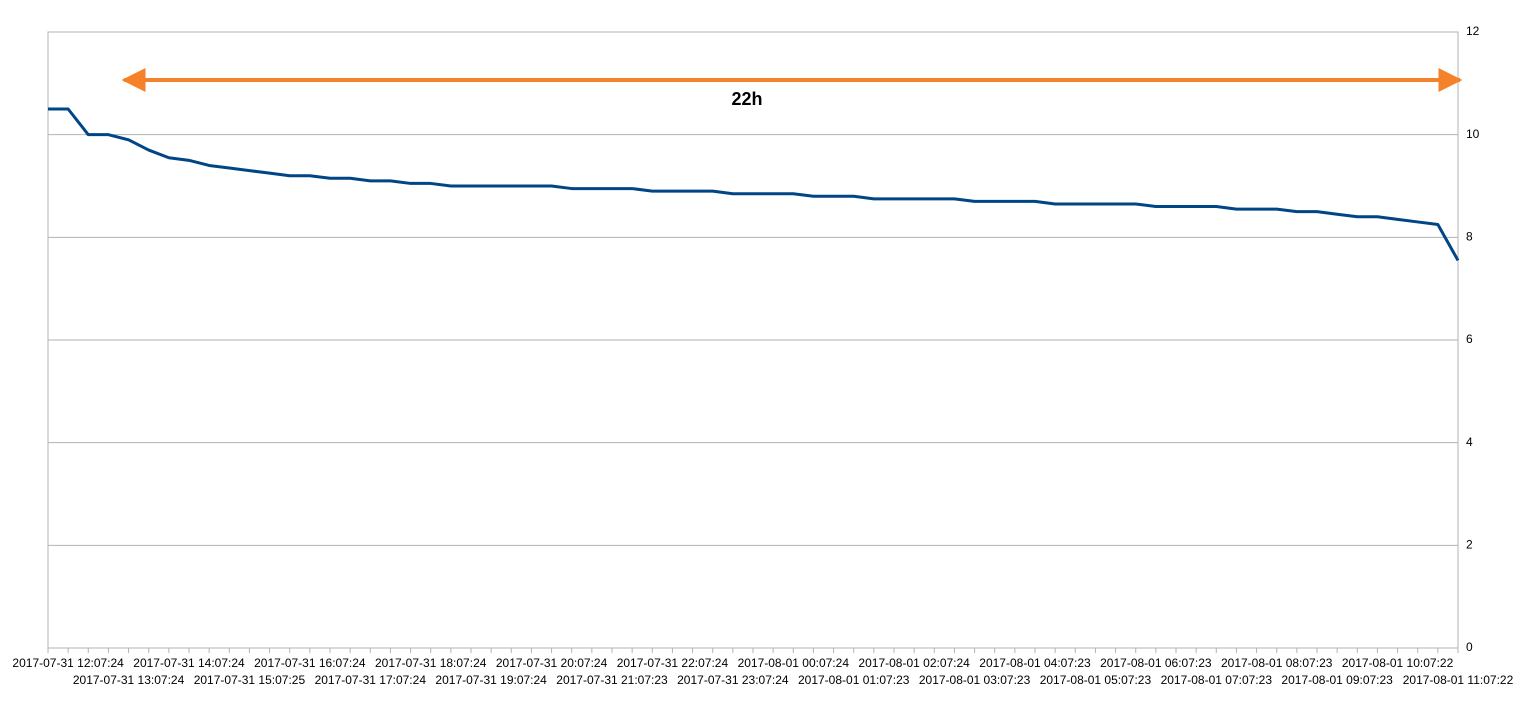 This screenshot has width=1522, height=707. Describe the element at coordinates (1473, 31) in the screenshot. I see `y-tick-label: 12` at that location.